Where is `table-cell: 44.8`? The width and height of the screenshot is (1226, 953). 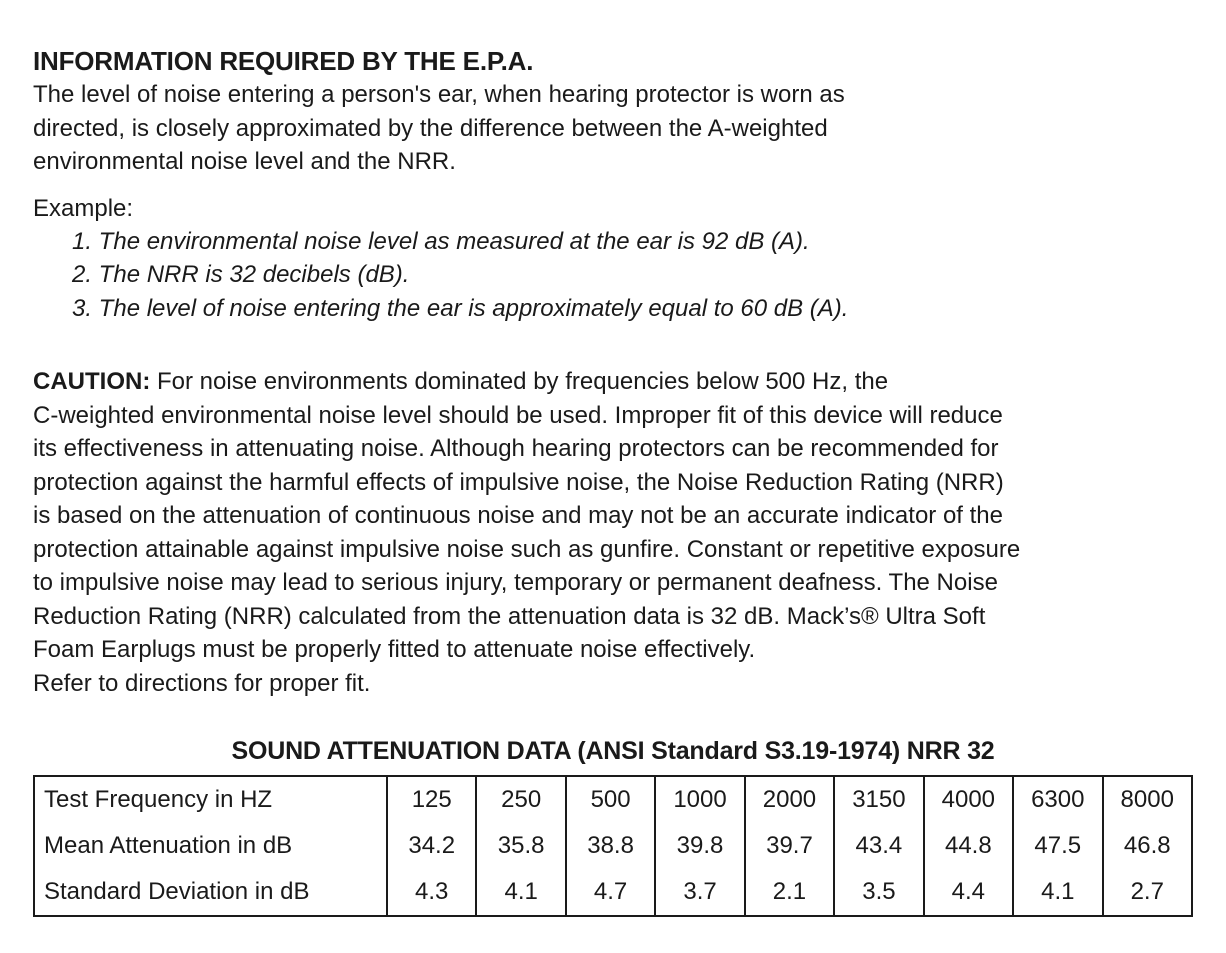
table-cell: 44.8 is located at coordinates (968, 846).